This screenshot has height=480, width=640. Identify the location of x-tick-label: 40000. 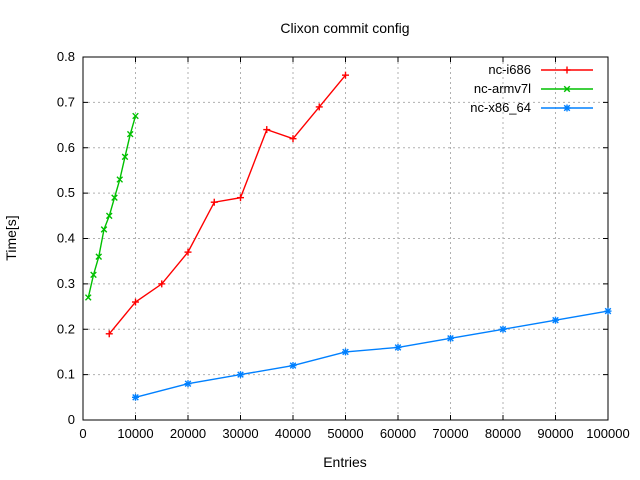
(293, 433).